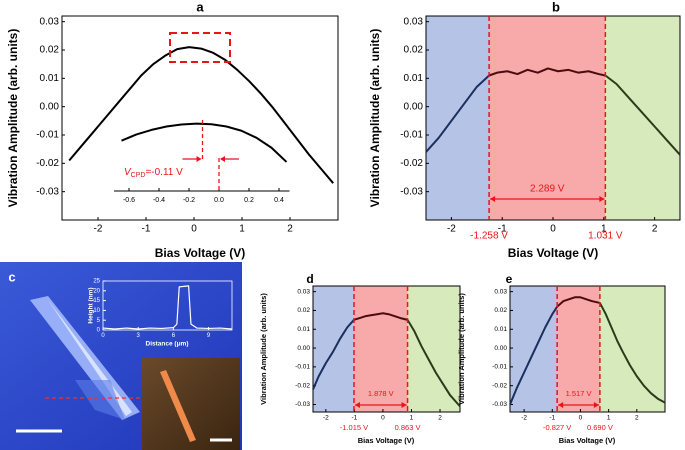 This screenshot has height=450, width=685. I want to click on boundary-label: -1.258 V, so click(489, 236).